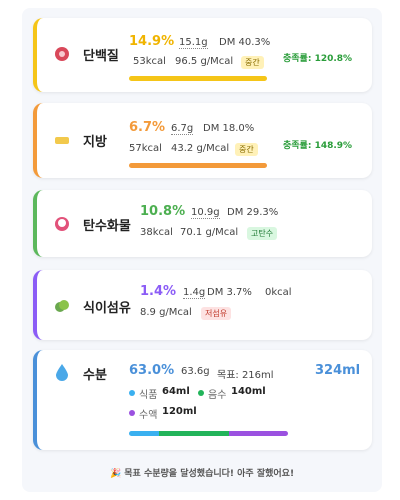  What do you see at coordinates (101, 56) in the screenshot?
I see `nutrient-name: 단백질` at bounding box center [101, 56].